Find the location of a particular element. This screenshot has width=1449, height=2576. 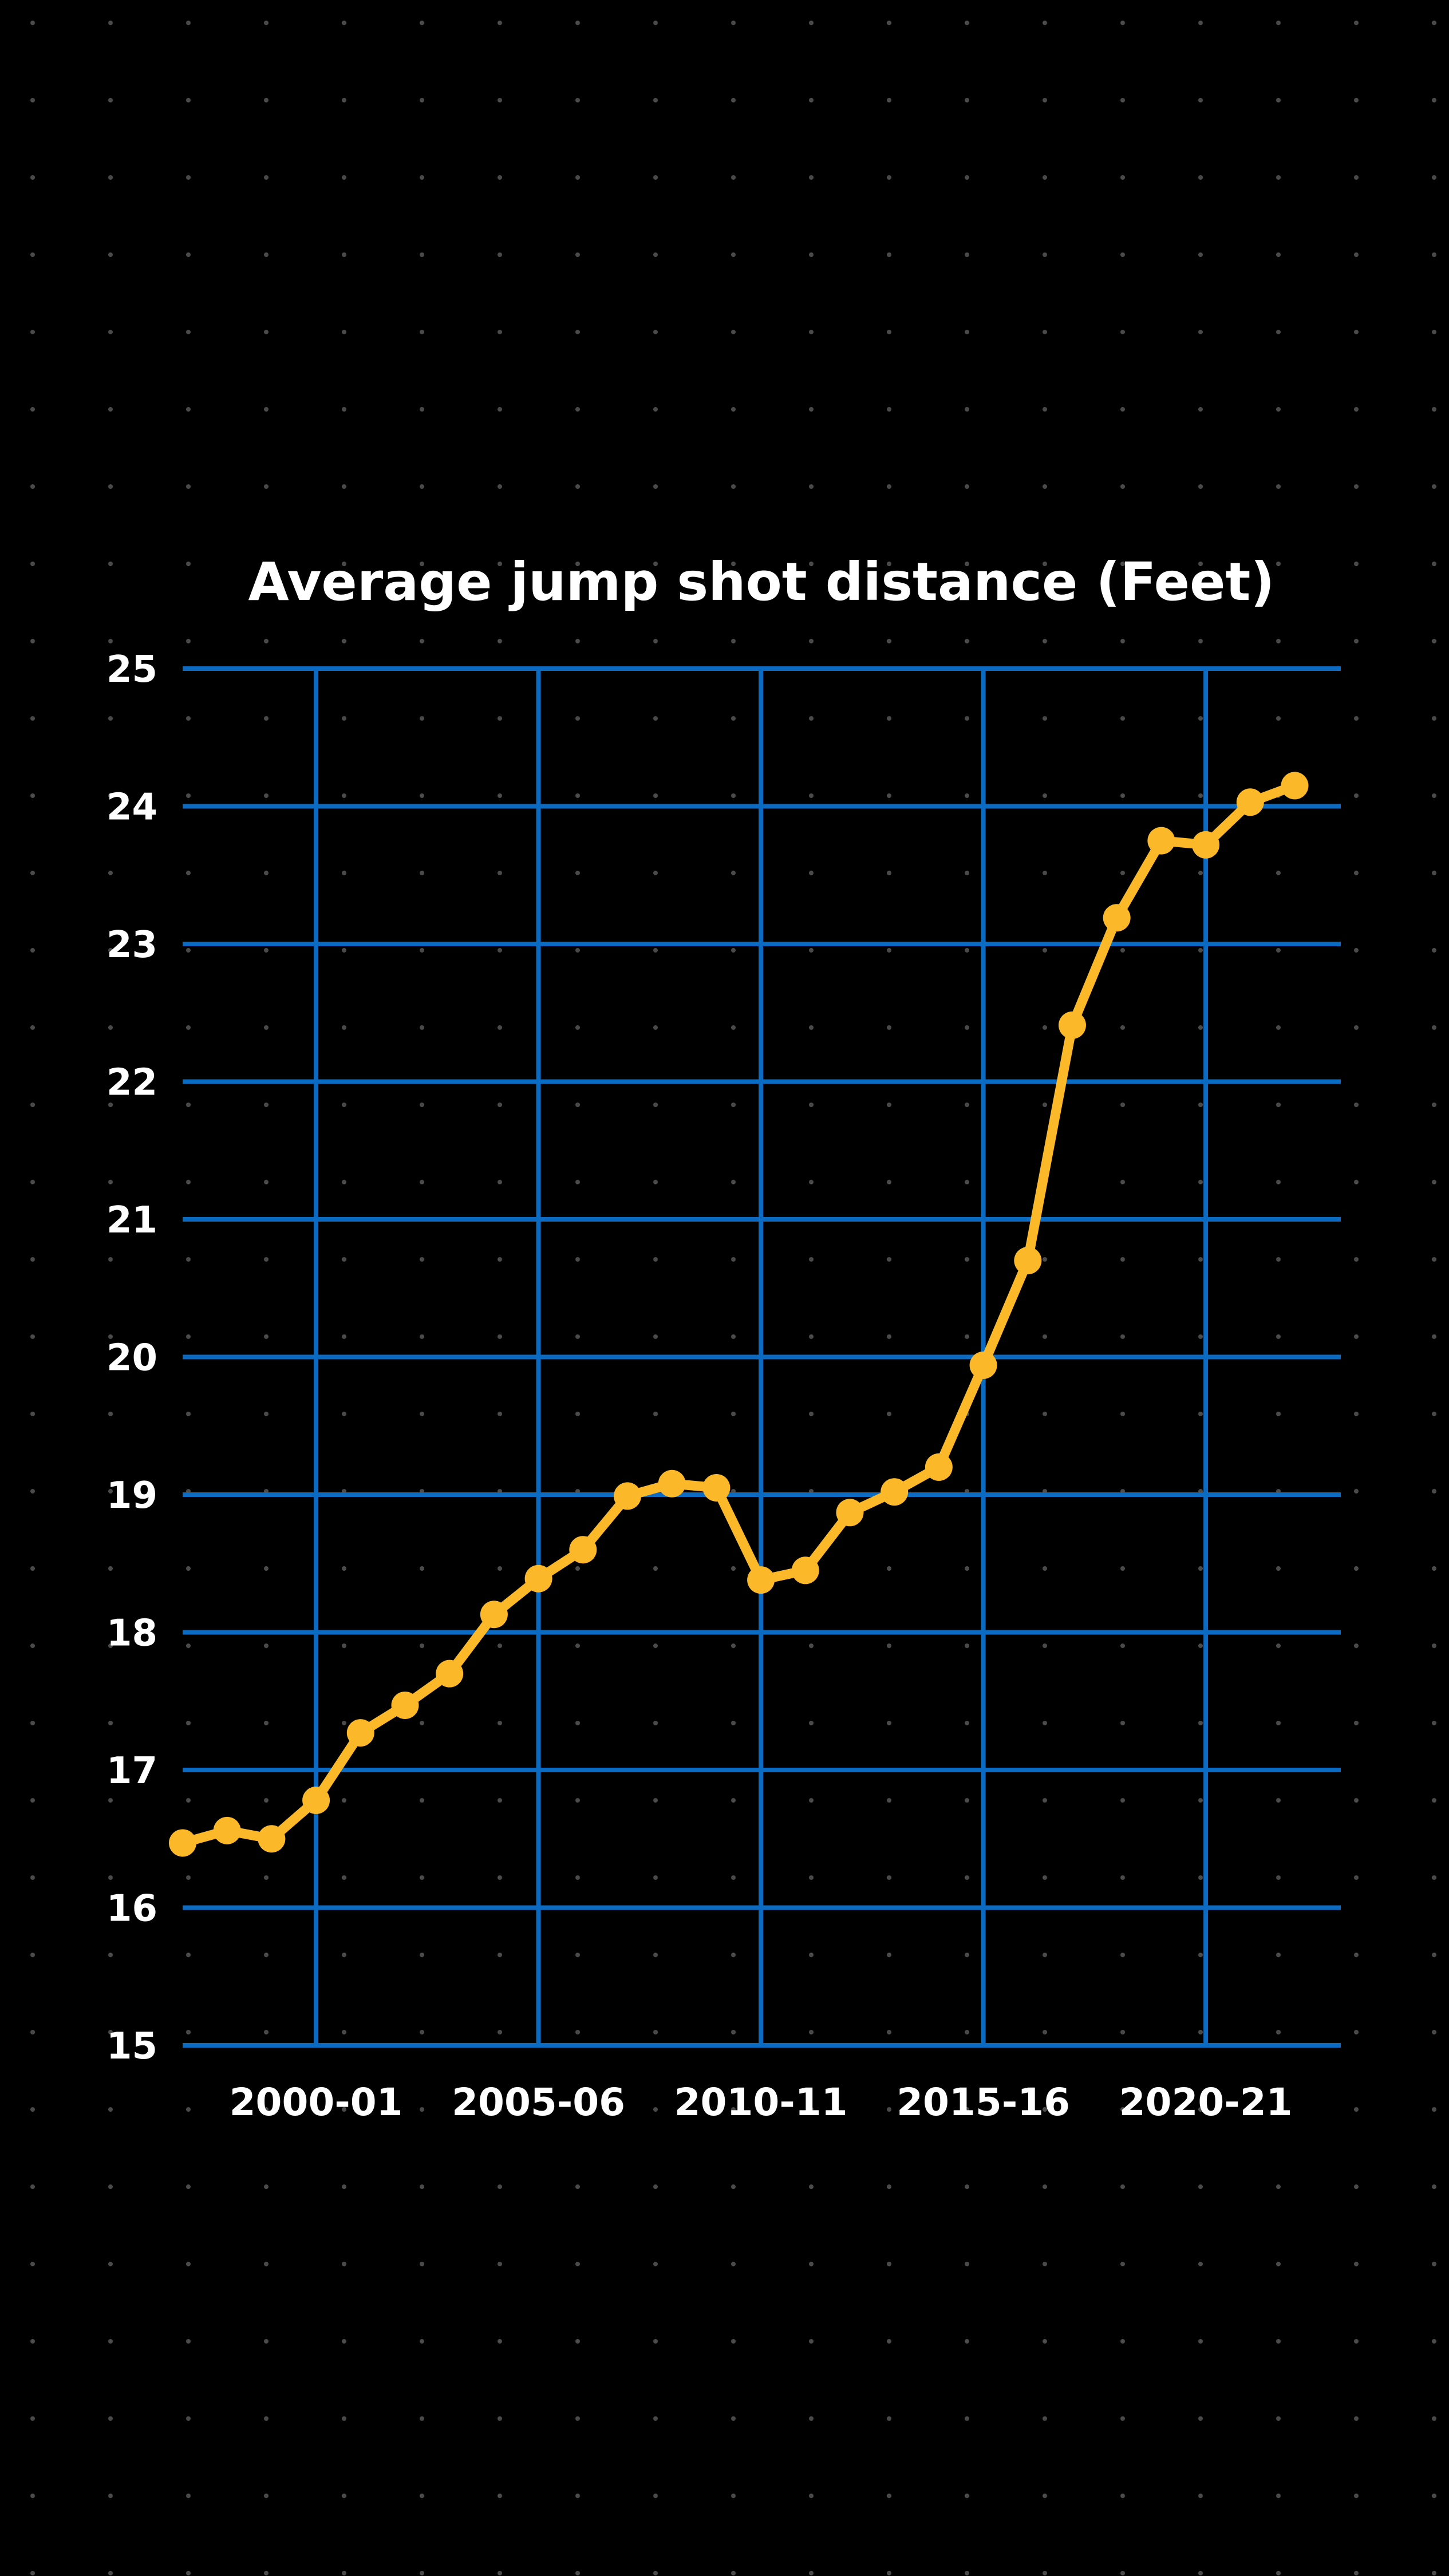

y-axis: 15 16 17 18 19 20 21 22 23 24 25 is located at coordinates (131, 1358).